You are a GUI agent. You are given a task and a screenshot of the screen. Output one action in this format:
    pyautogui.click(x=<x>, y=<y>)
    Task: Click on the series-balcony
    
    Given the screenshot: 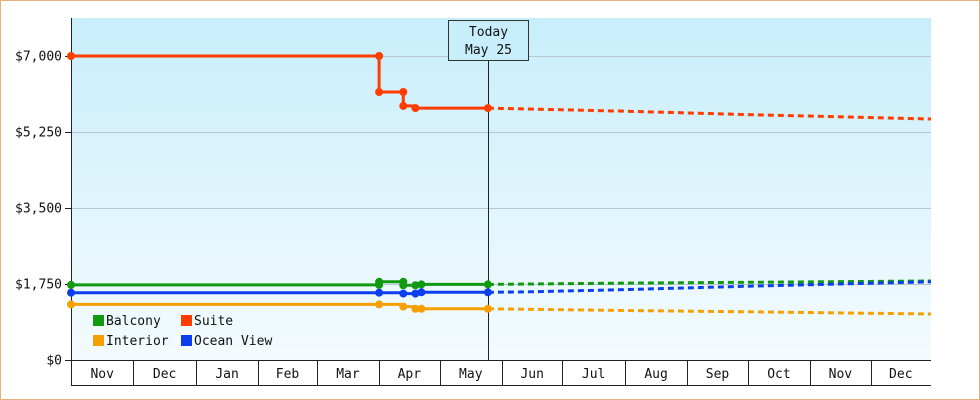 What is the action you would take?
    pyautogui.click(x=499, y=283)
    